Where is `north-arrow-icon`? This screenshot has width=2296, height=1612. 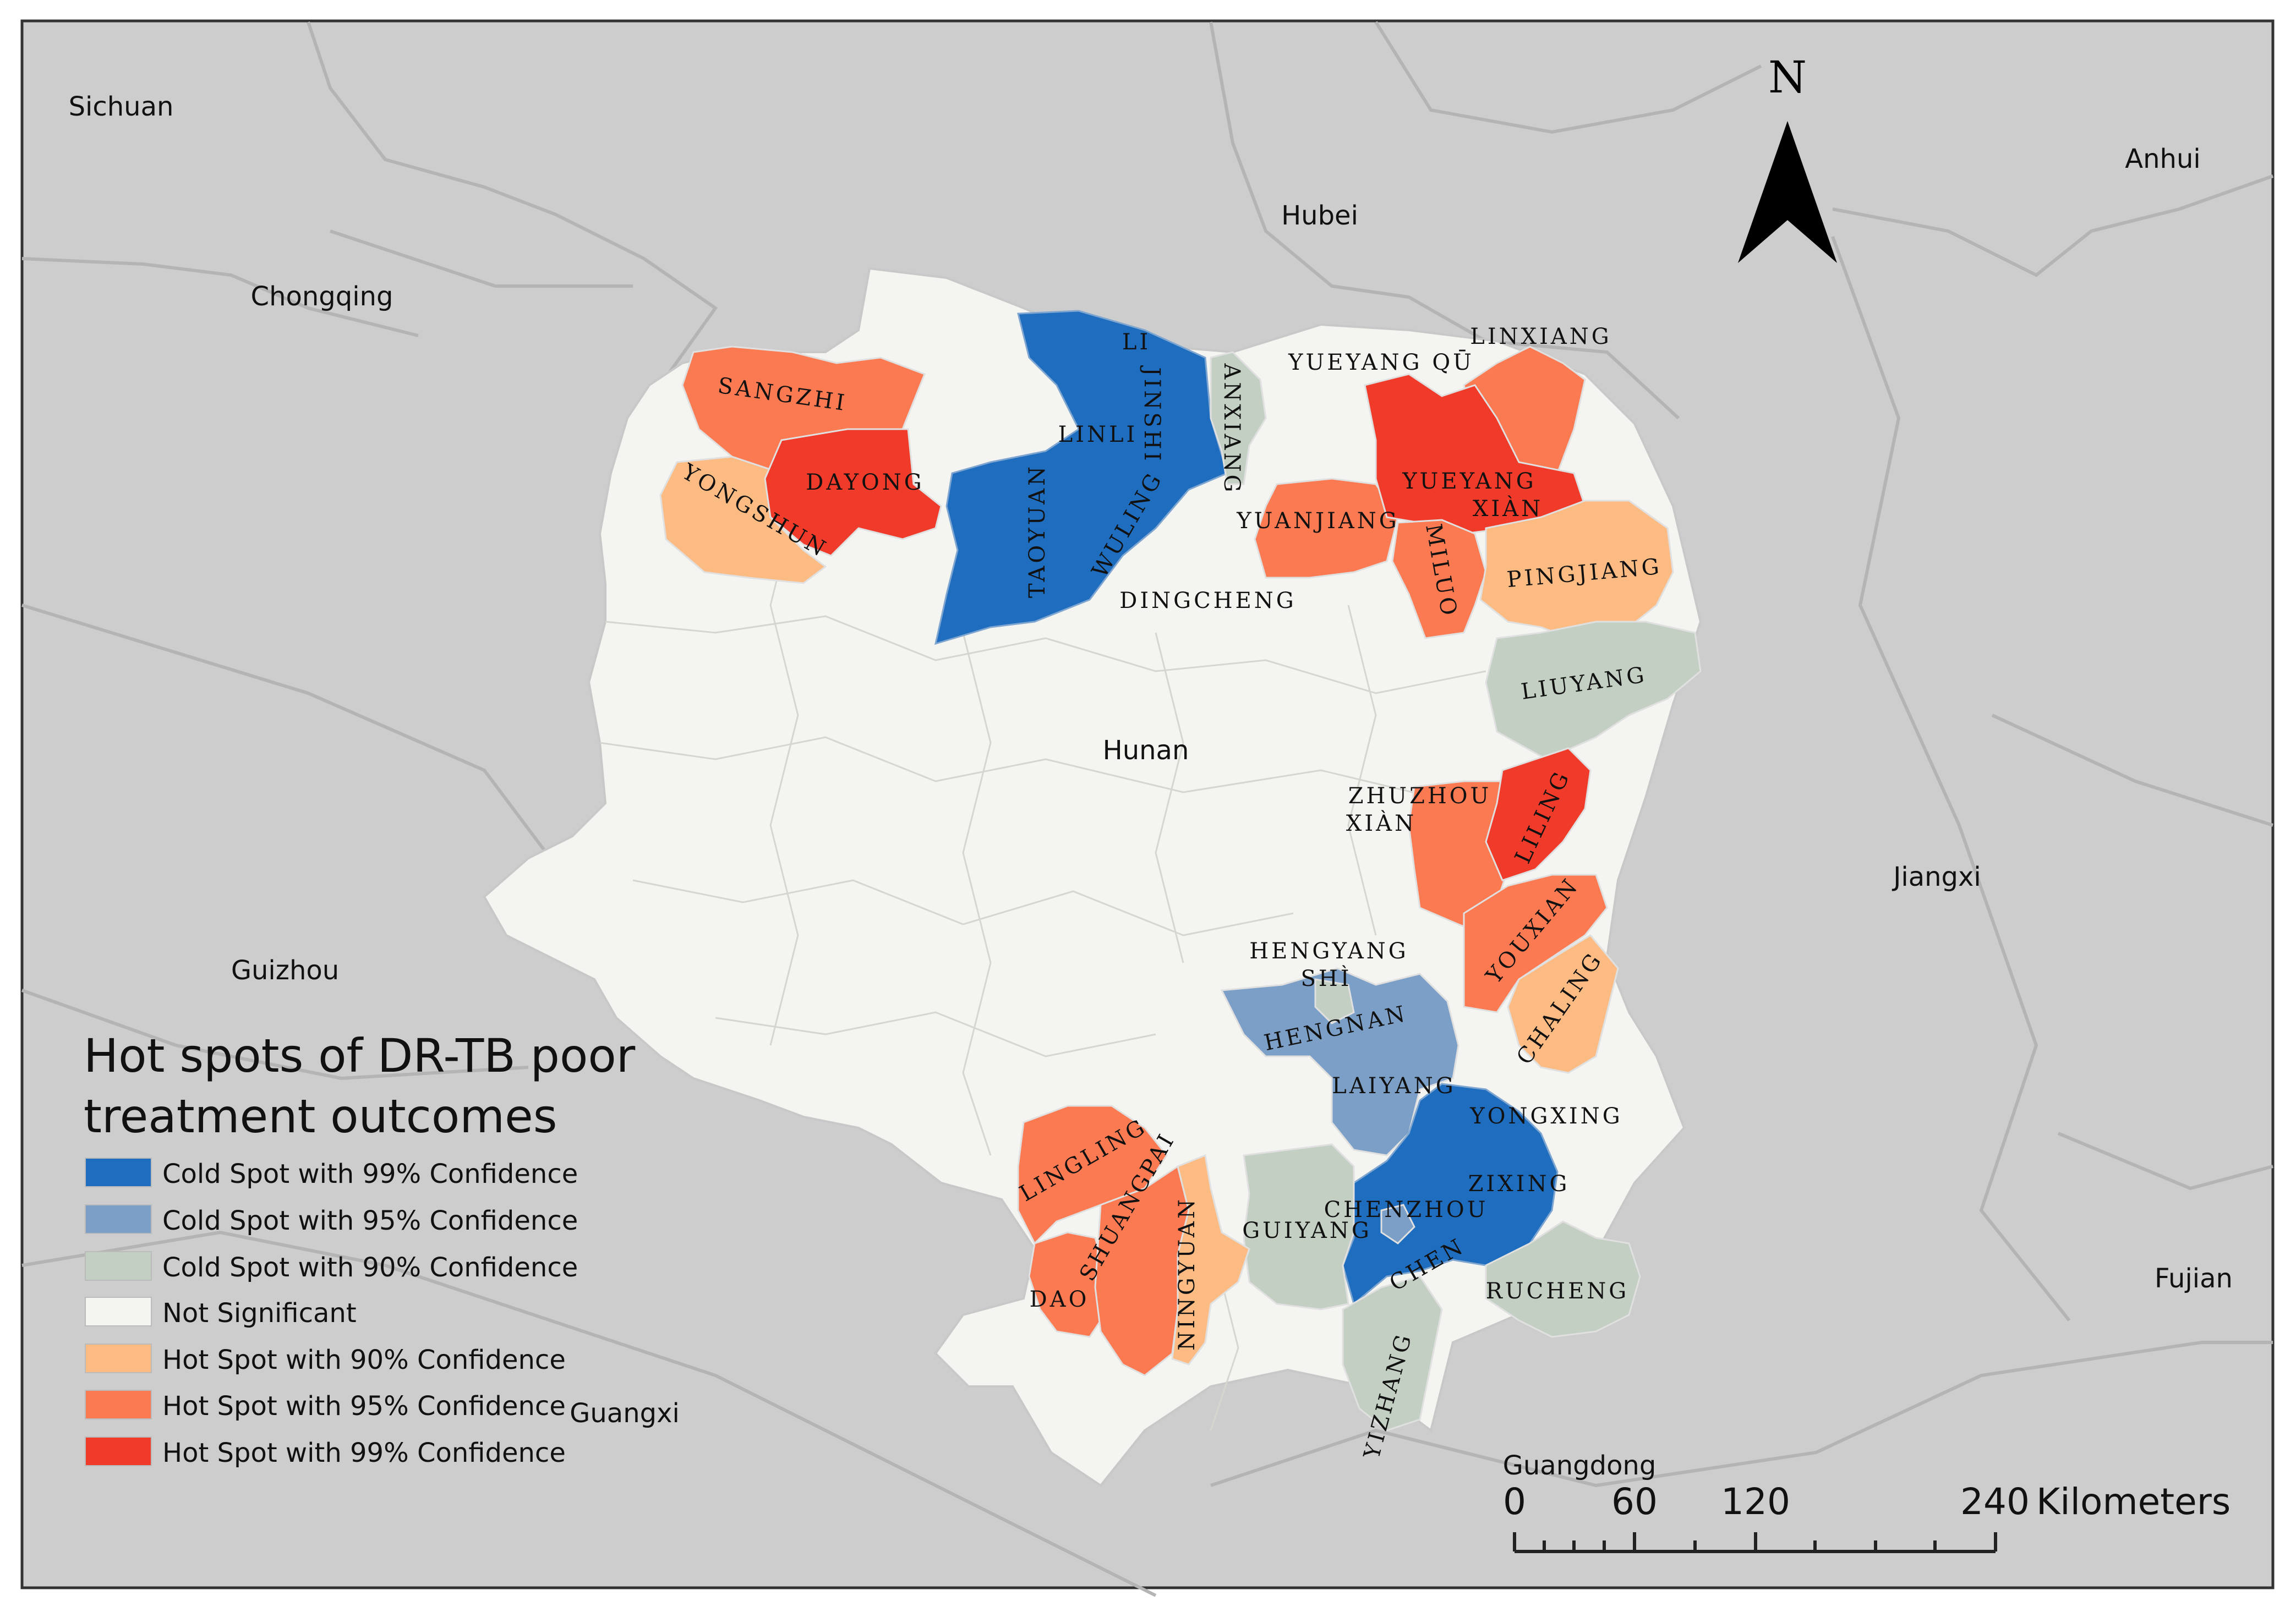 north-arrow-icon is located at coordinates (1787, 192).